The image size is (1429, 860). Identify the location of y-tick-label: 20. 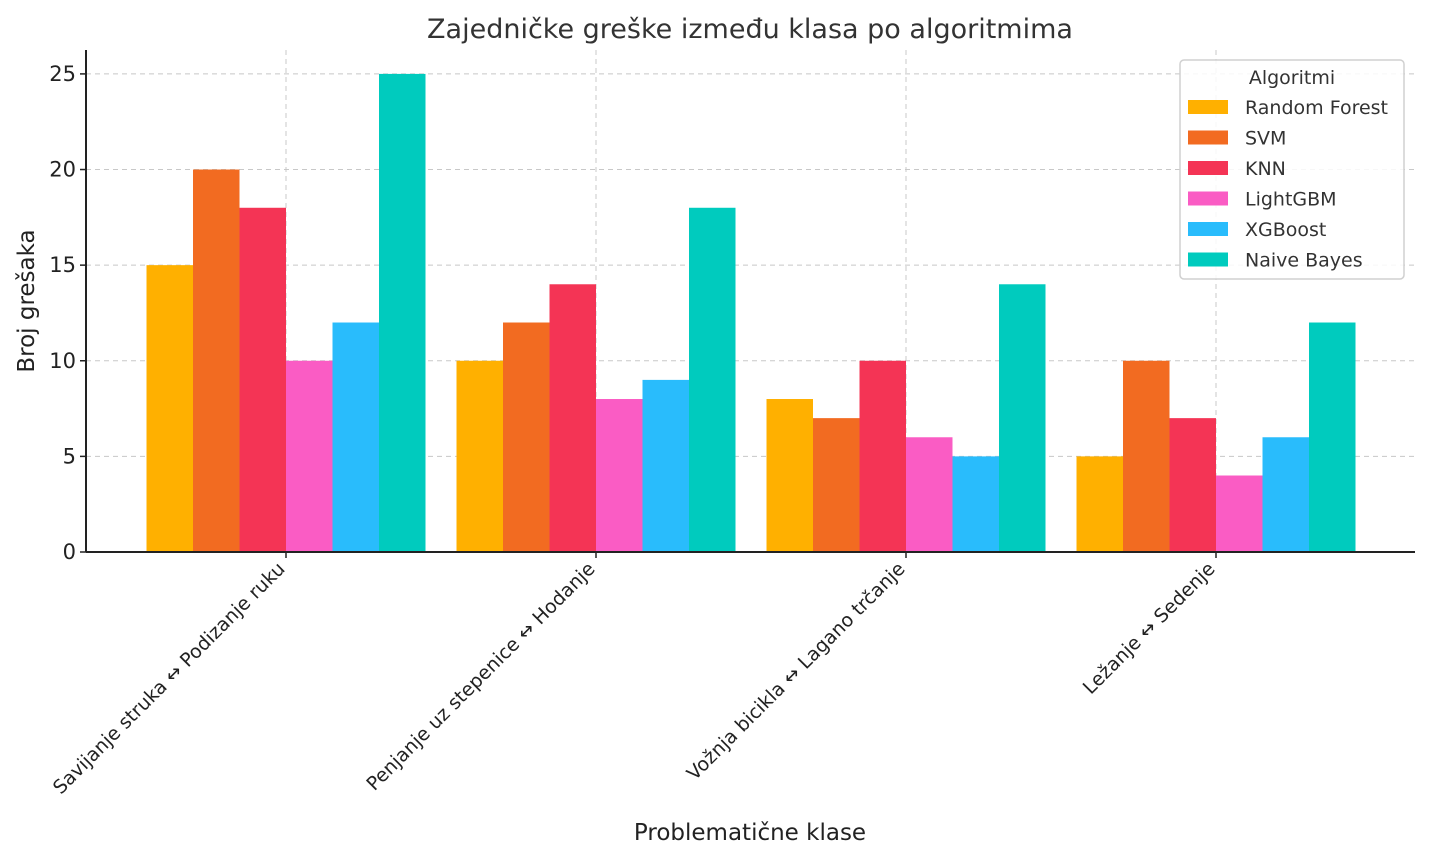
(62, 170).